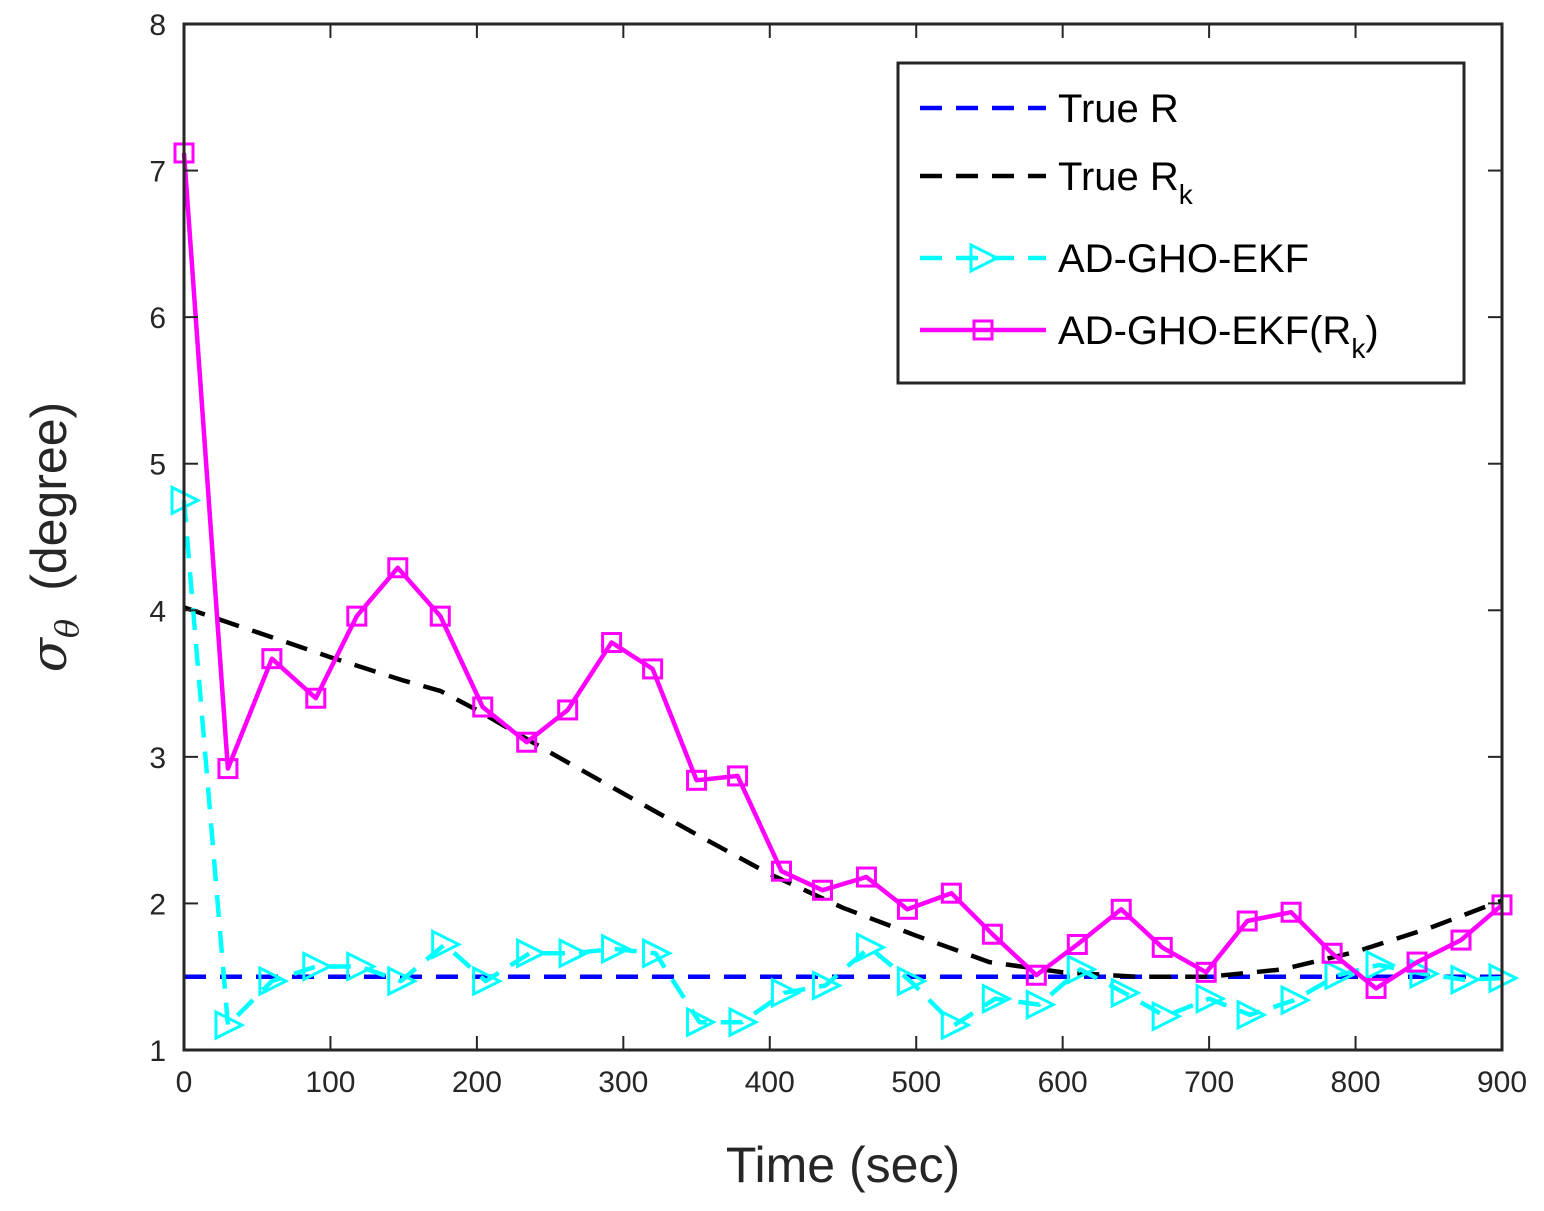 The image size is (1544, 1211). I want to click on y-tick-label: 5, so click(157, 465).